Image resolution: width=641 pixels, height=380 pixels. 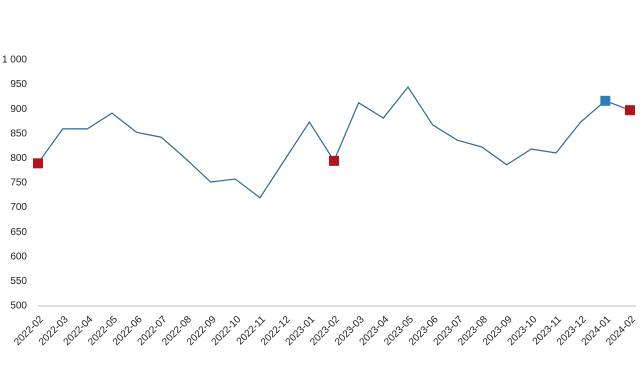 What do you see at coordinates (18, 158) in the screenshot?
I see `y-tick-label: 800` at bounding box center [18, 158].